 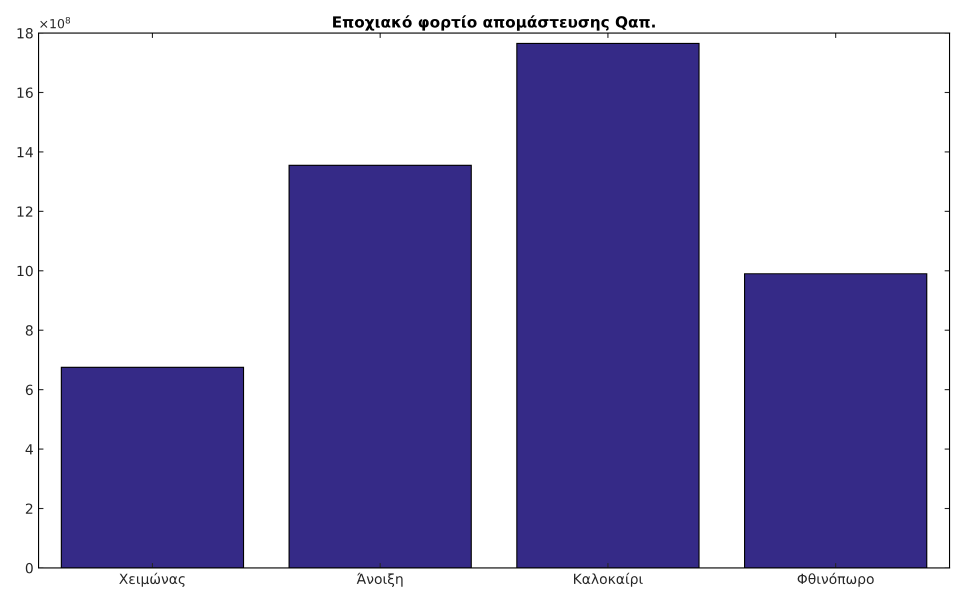 What do you see at coordinates (836, 579) in the screenshot?
I see `x-tick-label: Φθινόπωρο` at bounding box center [836, 579].